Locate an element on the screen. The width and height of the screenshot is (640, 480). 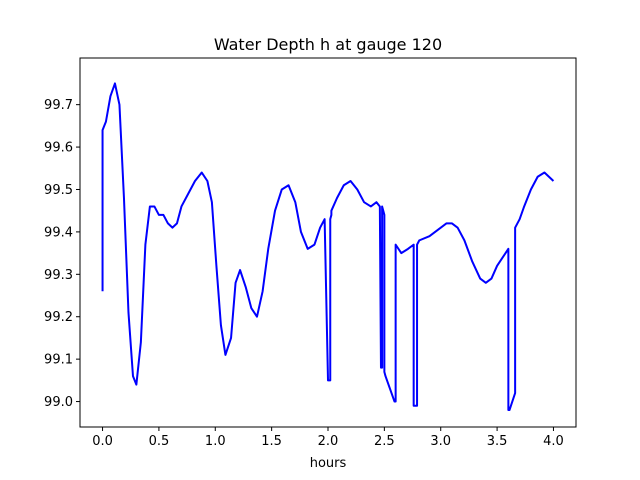
x-tick-label: 2.0 is located at coordinates (328, 441).